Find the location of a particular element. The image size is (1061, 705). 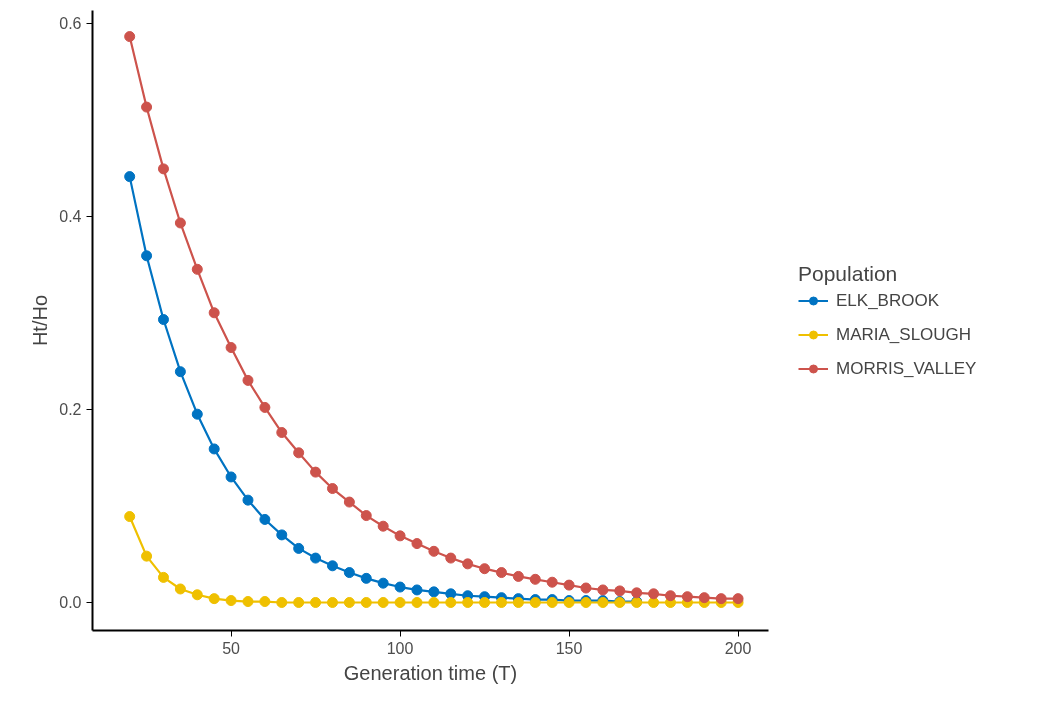

y-tick-label: 0.2 is located at coordinates (70, 410).